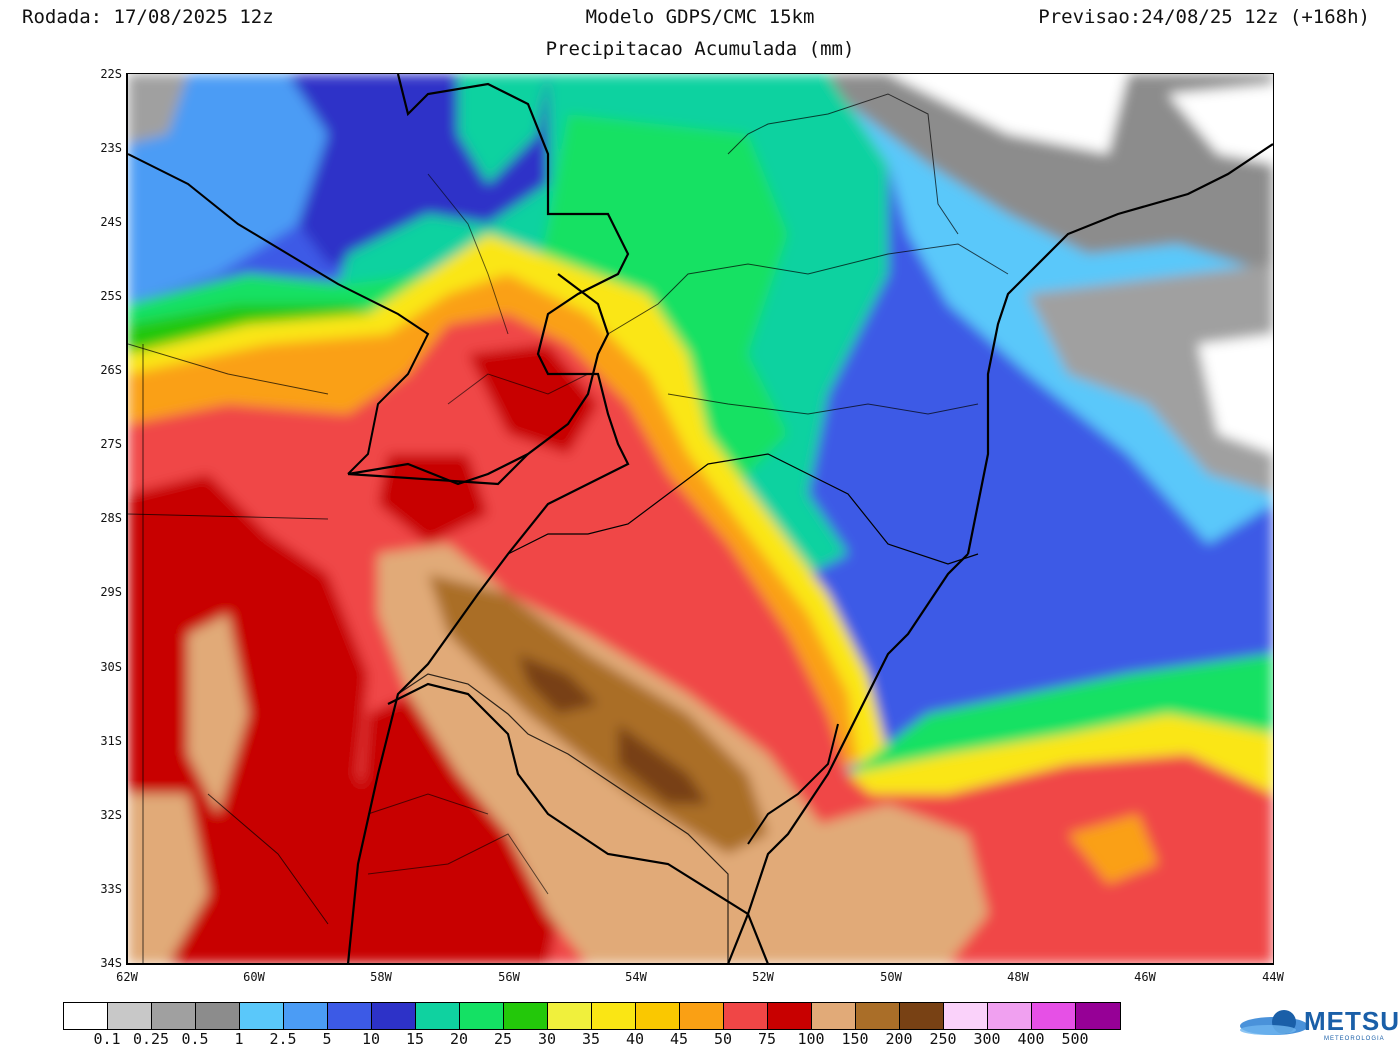  Describe the element at coordinates (1354, 1039) in the screenshot. I see `logo-subtext: METEOROLOGIA` at that location.